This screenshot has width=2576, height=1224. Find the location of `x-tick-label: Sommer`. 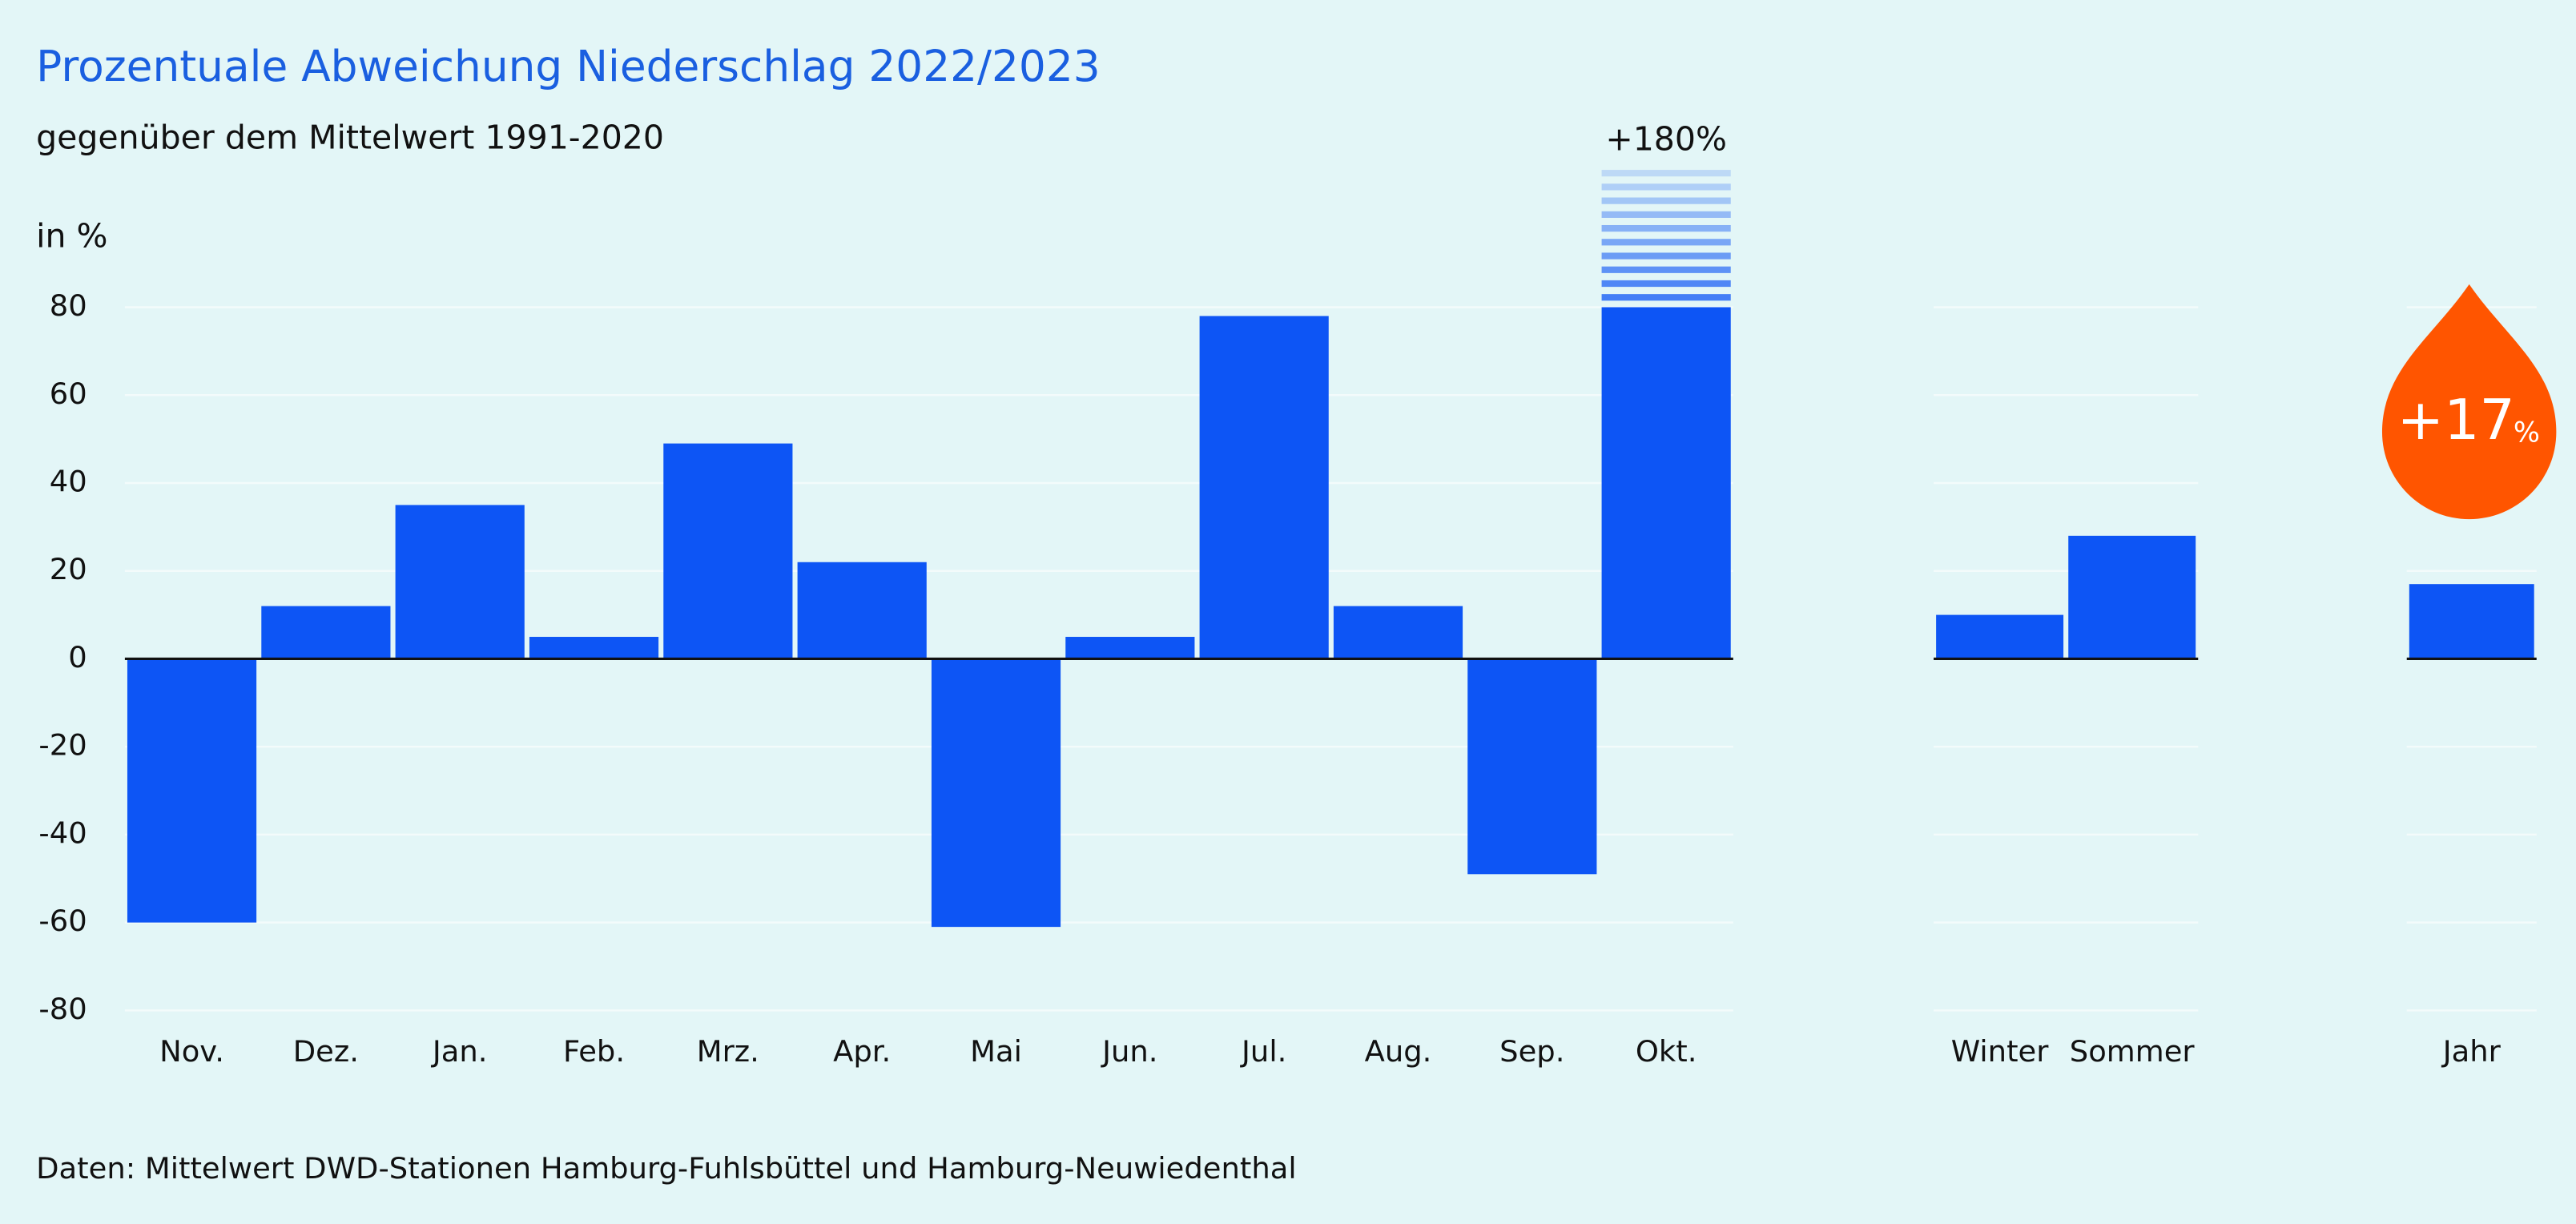

x-tick-label: Sommer is located at coordinates (2133, 1051).